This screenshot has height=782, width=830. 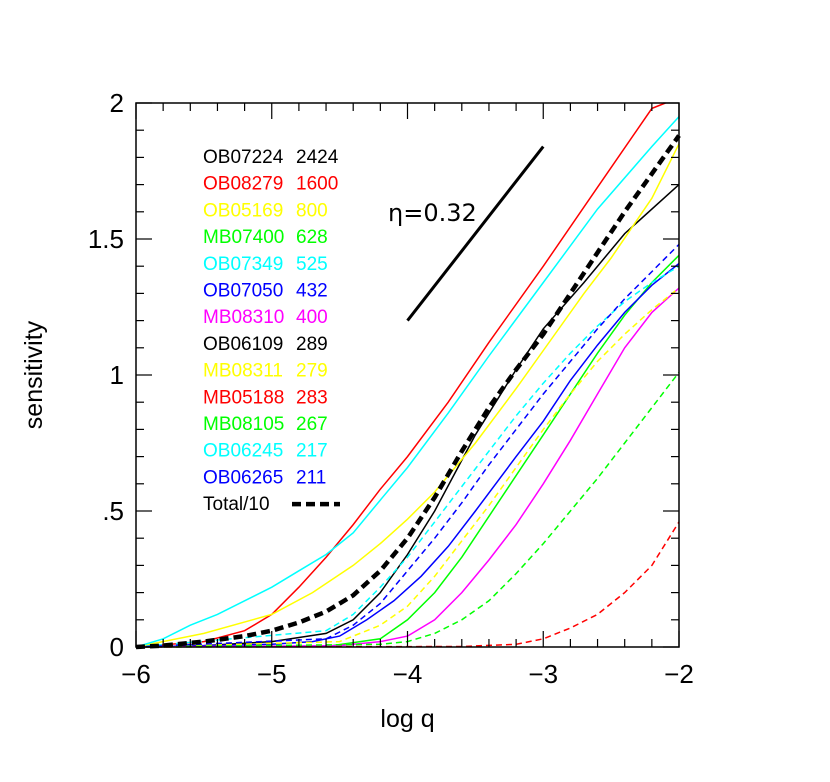 What do you see at coordinates (243, 291) in the screenshot?
I see `legend-label: OB07050` at bounding box center [243, 291].